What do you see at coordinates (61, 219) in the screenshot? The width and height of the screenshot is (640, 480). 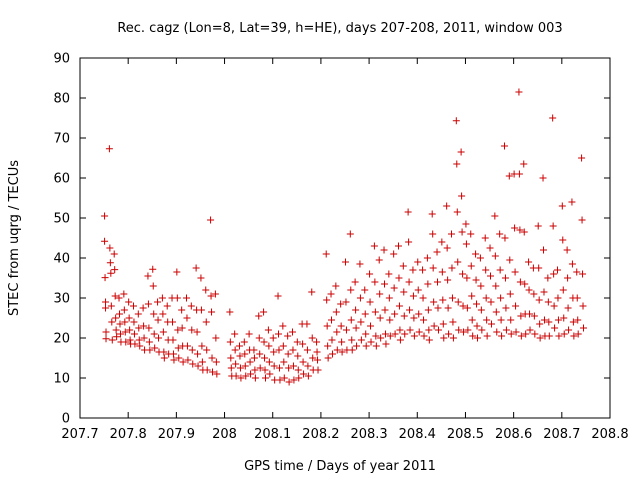 I see `y-tick-label: 50` at bounding box center [61, 219].